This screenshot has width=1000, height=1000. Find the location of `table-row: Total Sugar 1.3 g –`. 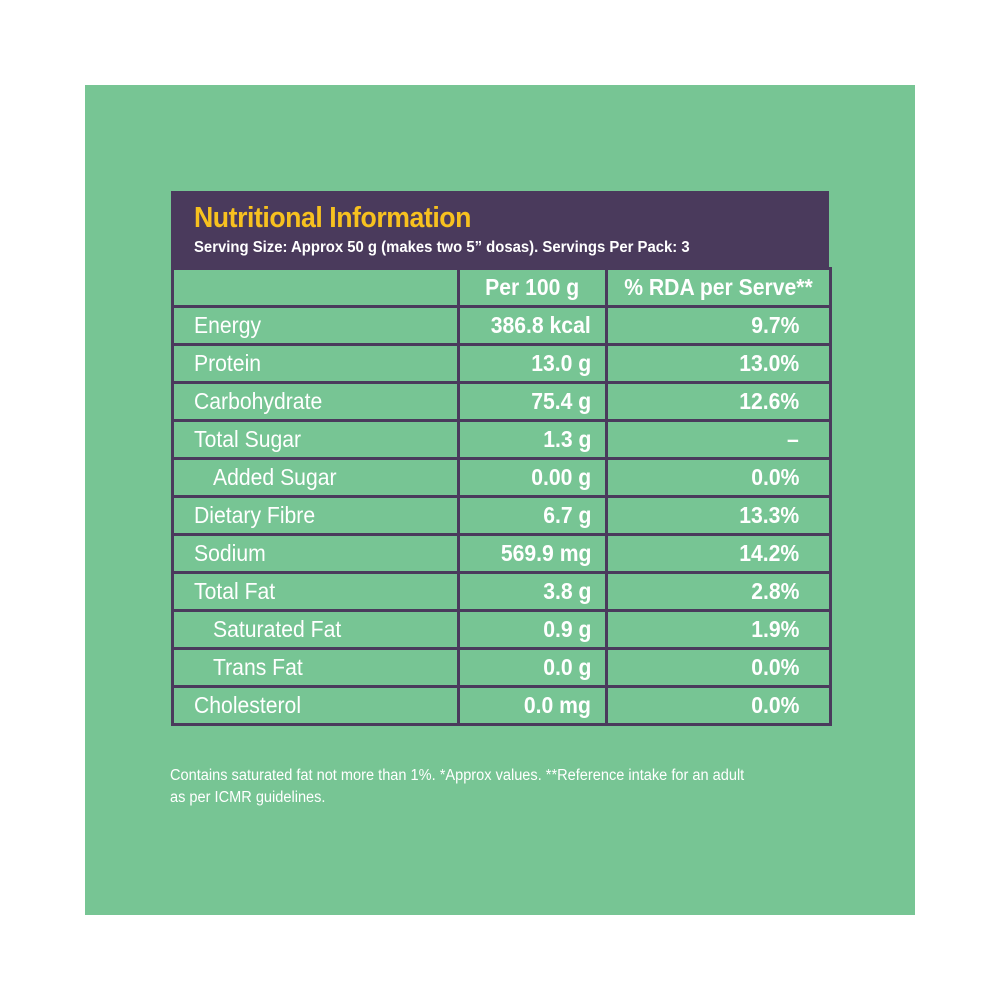

table-row: Total Sugar 1.3 g – is located at coordinates (501, 439).